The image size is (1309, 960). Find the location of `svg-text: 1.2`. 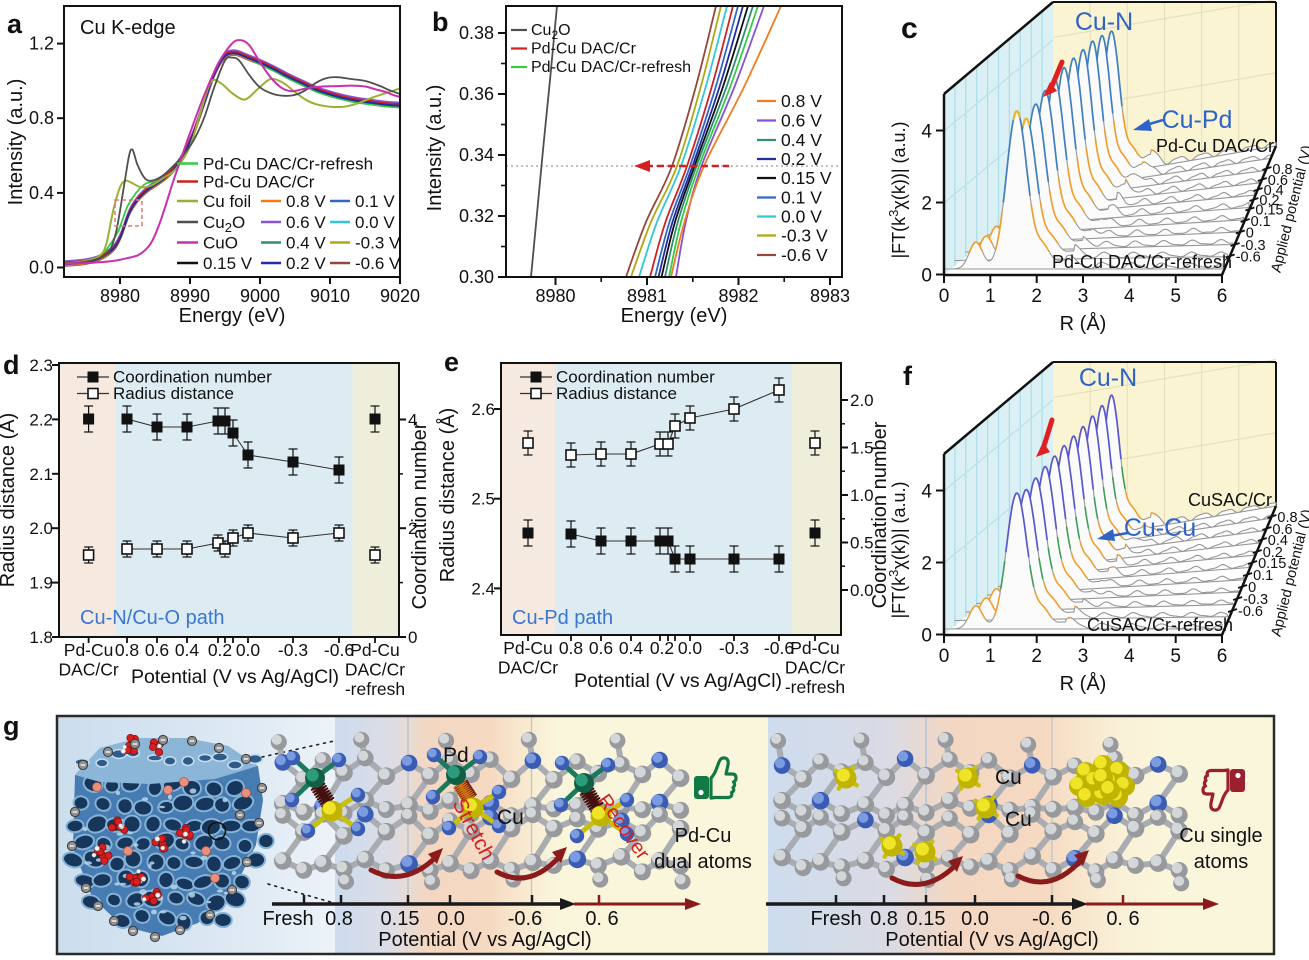

svg-text: 1.2 is located at coordinates (41, 44).